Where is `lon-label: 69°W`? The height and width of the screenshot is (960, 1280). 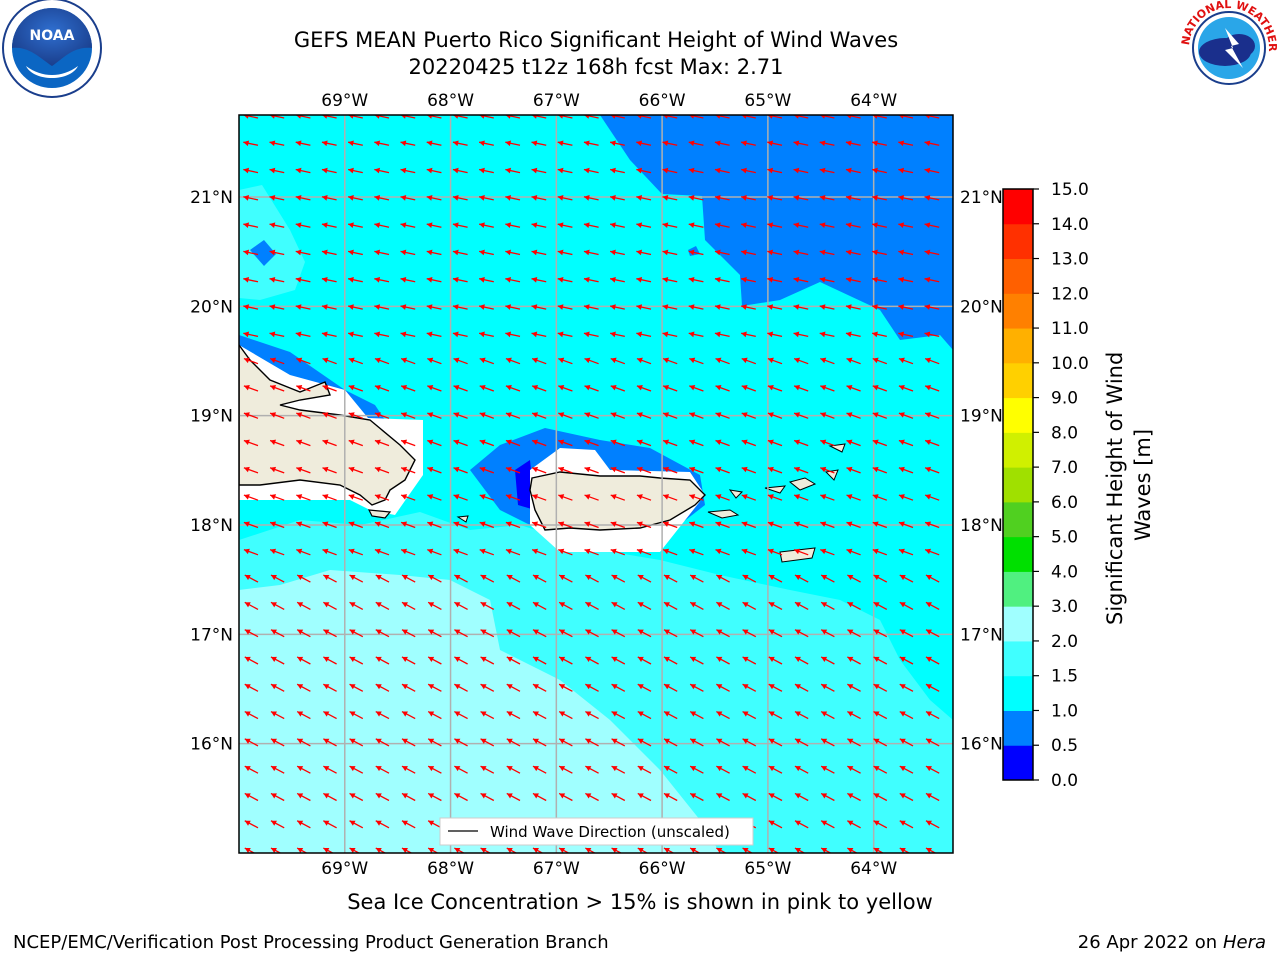 lon-label: 69°W is located at coordinates (344, 869).